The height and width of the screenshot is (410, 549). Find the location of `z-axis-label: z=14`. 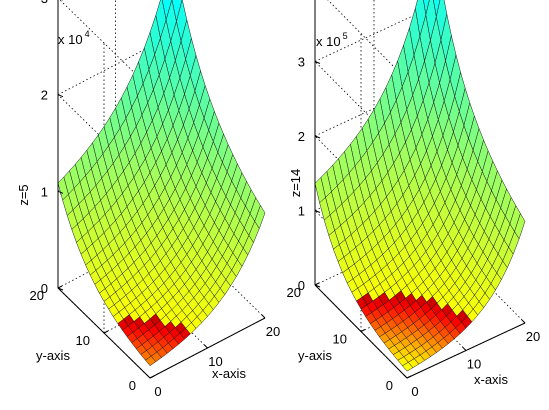

z-axis-label: z=14 is located at coordinates (295, 183).